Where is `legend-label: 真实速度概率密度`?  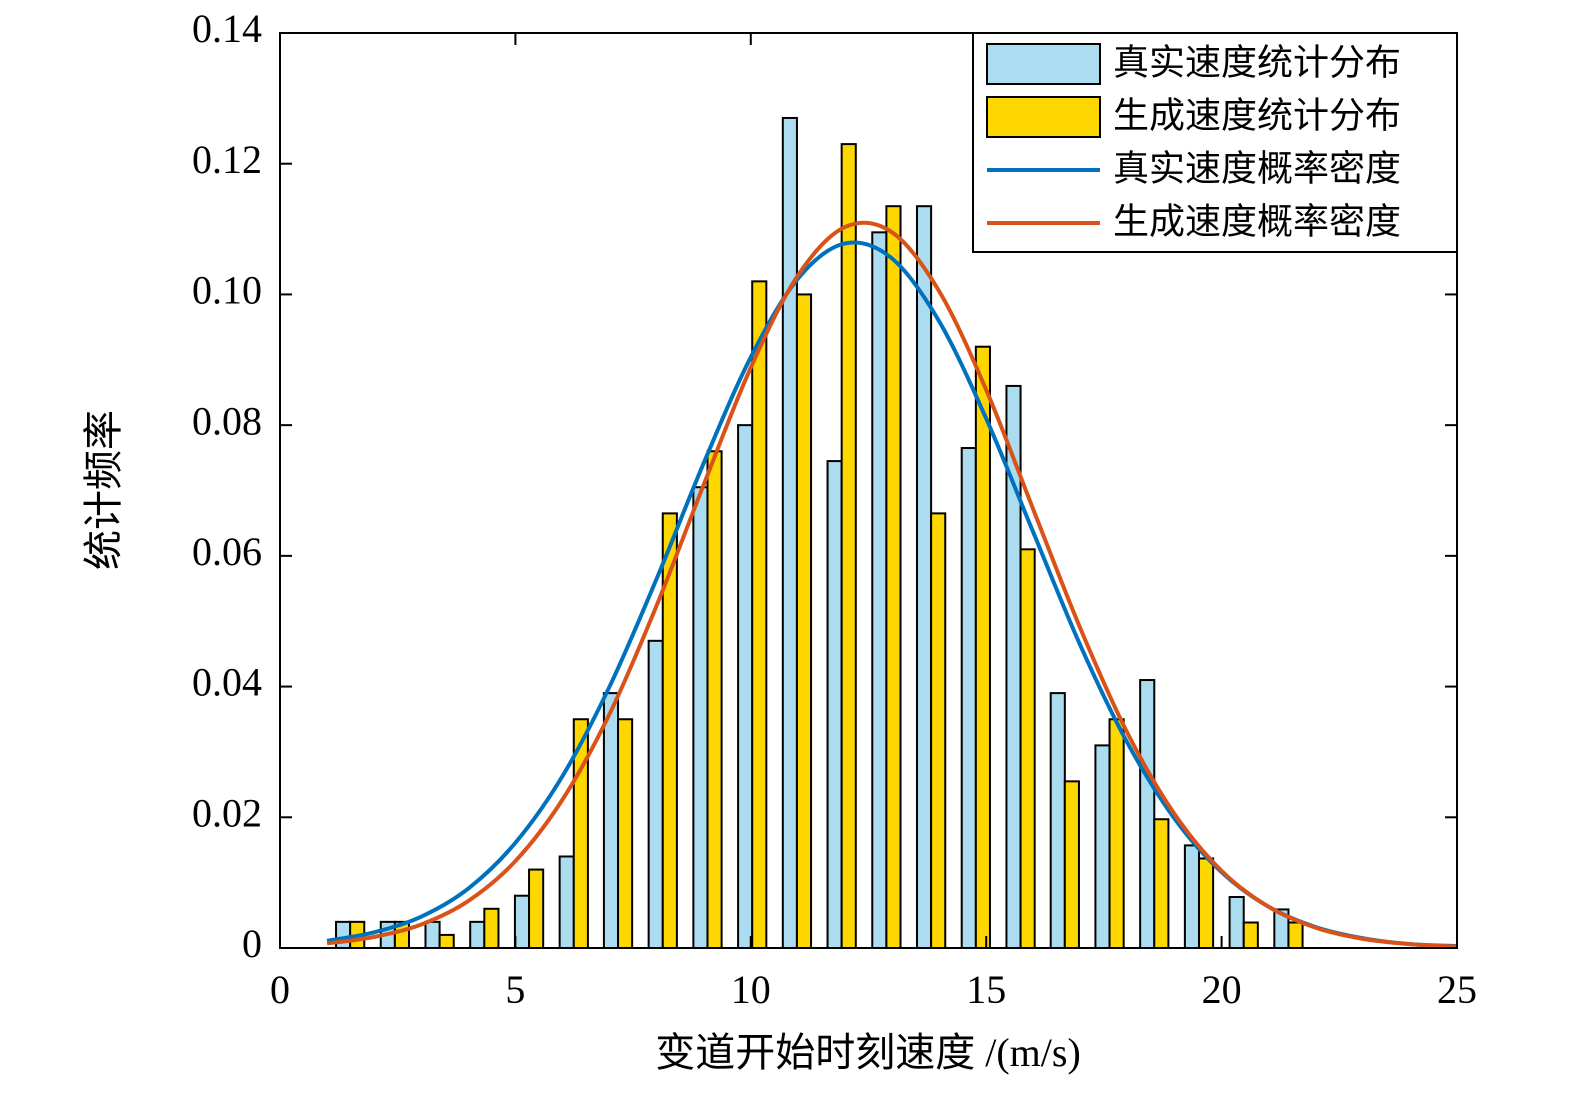 legend-label: 真实速度概率密度 is located at coordinates (1257, 168).